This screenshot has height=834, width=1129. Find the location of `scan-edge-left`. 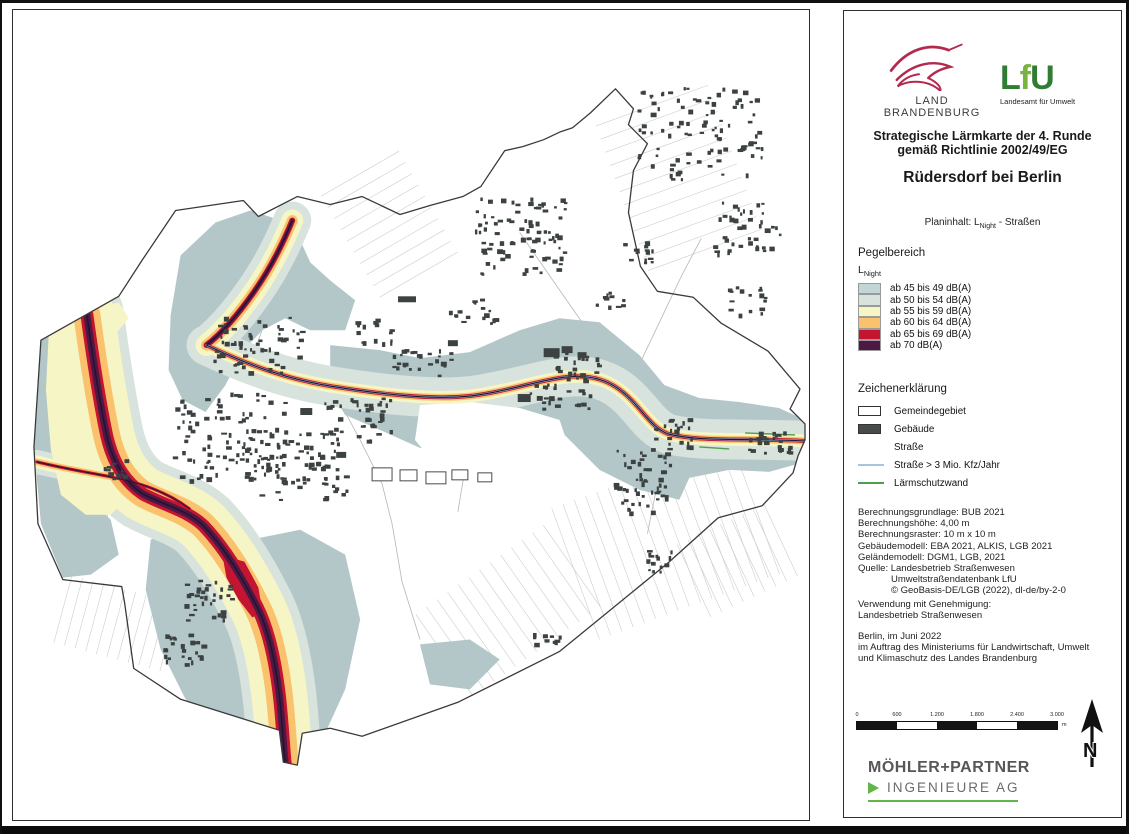

scan-edge-left is located at coordinates (1, 417).